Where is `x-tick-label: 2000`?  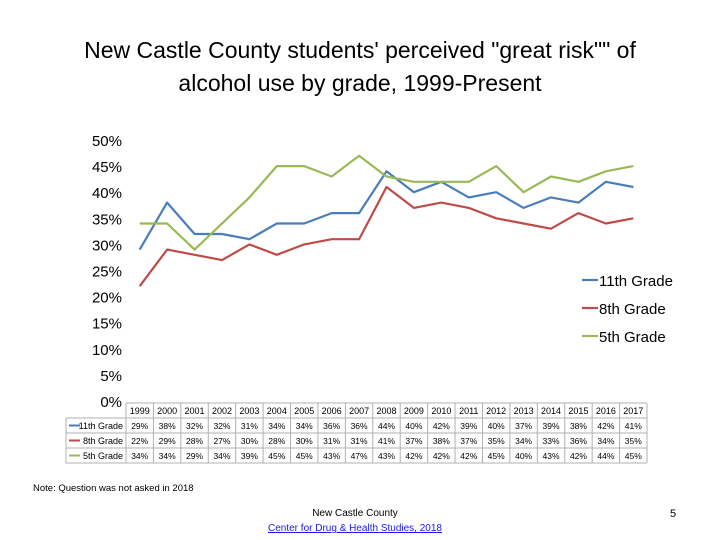
x-tick-label: 2000 is located at coordinates (167, 411).